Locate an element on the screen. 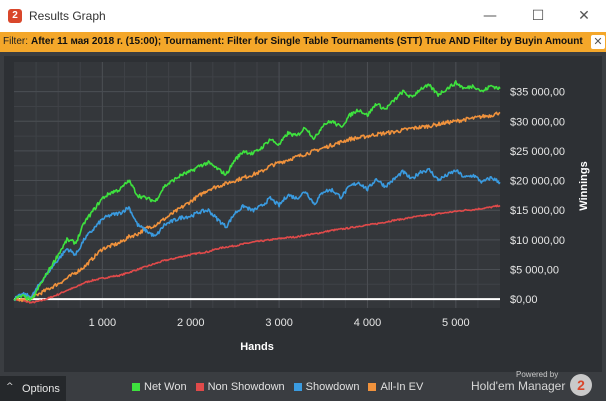 This screenshot has height=401, width=606. legend-label-non-showdown: Non Showdown is located at coordinates (246, 387).